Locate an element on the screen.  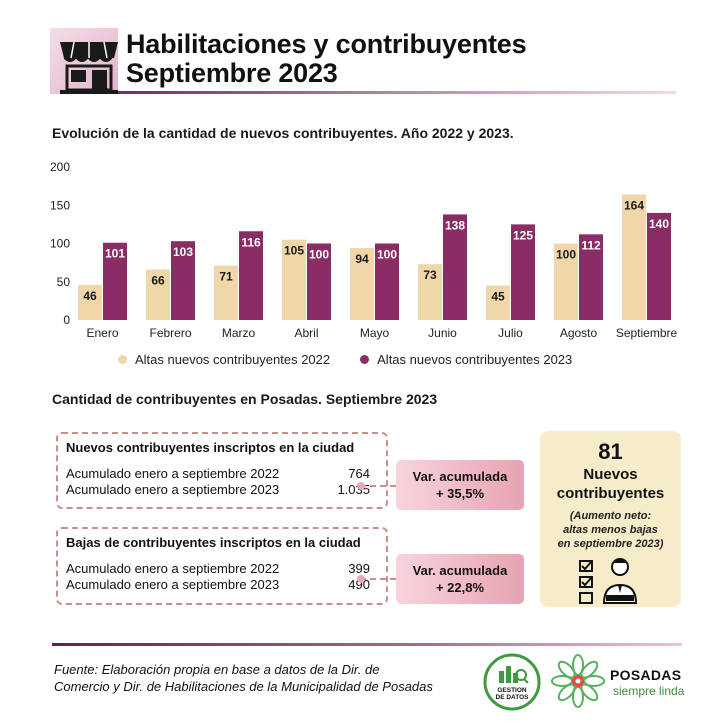
posadas-flower-logo is located at coordinates (578, 681).